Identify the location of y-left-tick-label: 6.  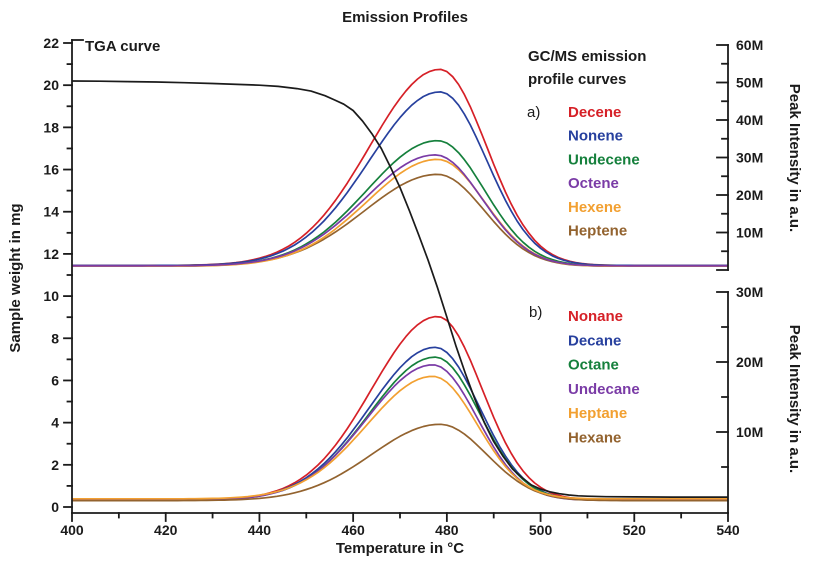
(55, 380).